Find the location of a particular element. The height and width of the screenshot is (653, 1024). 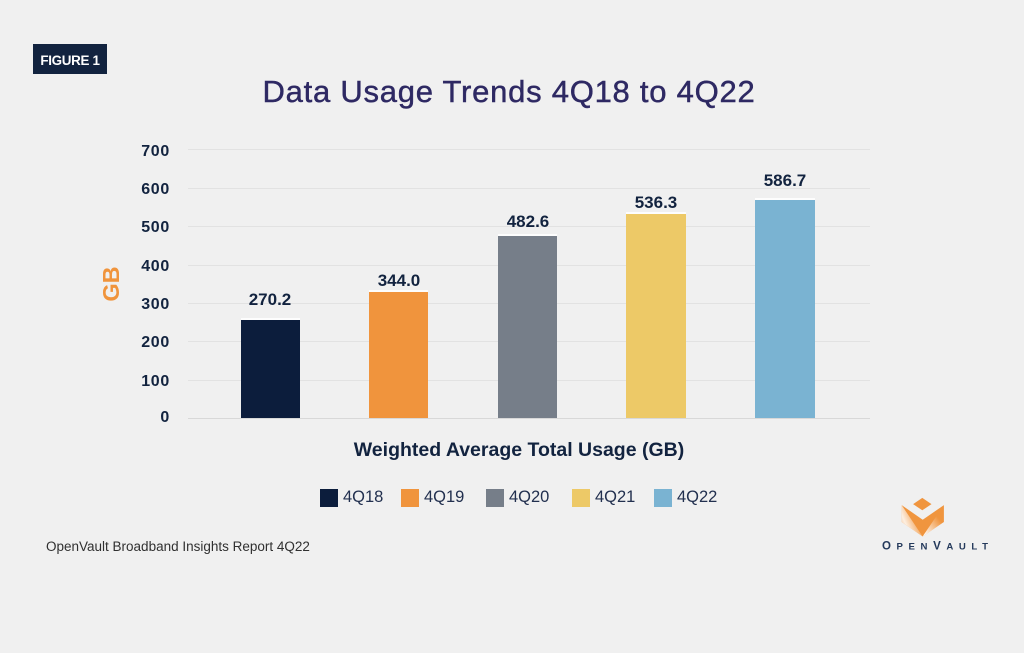

svg-text: OPENVAULT is located at coordinates (938, 547).